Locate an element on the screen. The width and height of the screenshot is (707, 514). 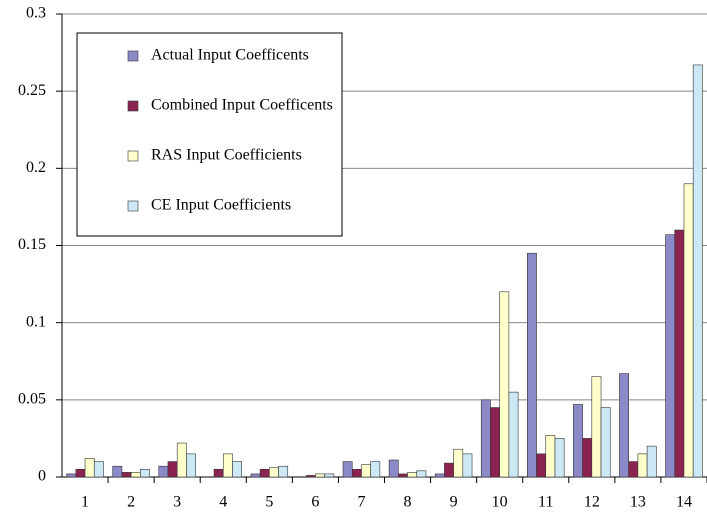
x-tick-label: 3 is located at coordinates (177, 502).